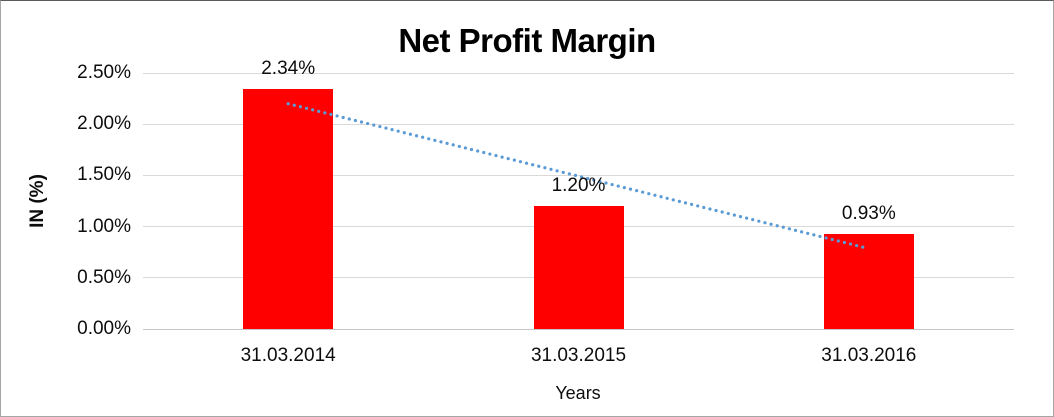 Image resolution: width=1054 pixels, height=417 pixels. Describe the element at coordinates (288, 355) in the screenshot. I see `x-category-label: 31.03.2014` at that location.